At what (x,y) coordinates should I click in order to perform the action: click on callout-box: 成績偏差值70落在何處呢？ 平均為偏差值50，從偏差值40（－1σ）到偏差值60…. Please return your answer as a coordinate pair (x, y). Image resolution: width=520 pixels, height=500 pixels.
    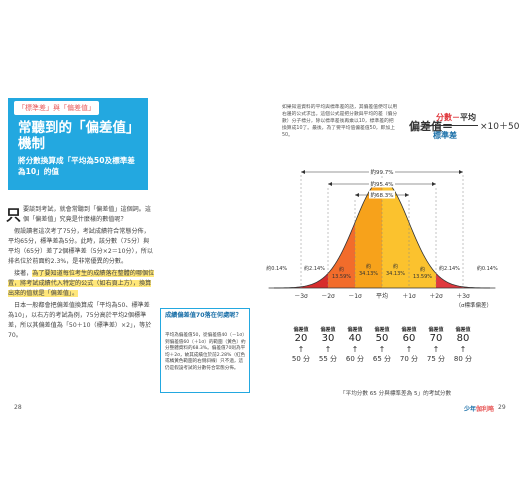
    Looking at the image, I should click on (205, 350).